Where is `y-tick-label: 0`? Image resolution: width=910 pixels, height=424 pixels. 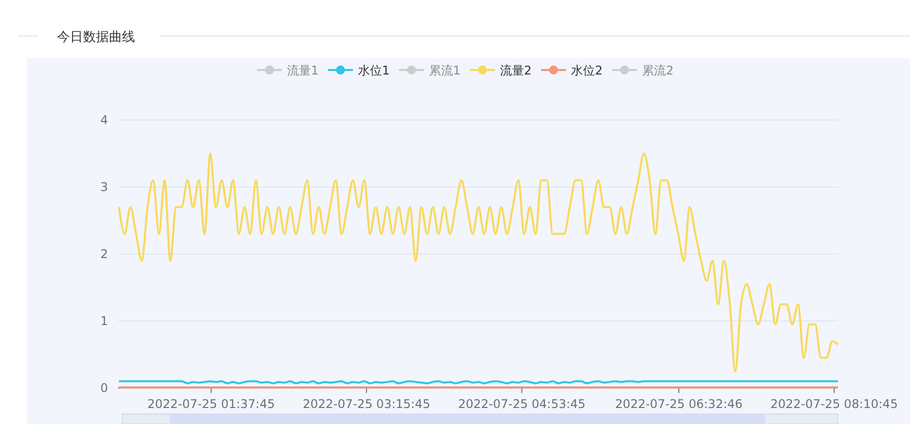
y-tick-label: 0 is located at coordinates (104, 388).